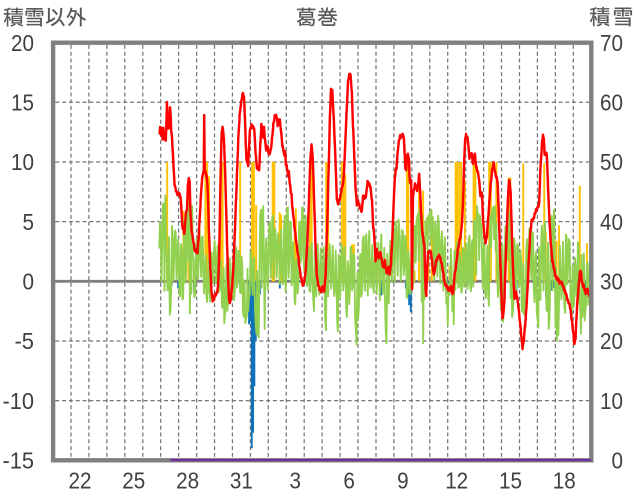 Image resolution: width=636 pixels, height=501 pixels. Describe the element at coordinates (611, 162) in the screenshot. I see `svg-text: 50` at that location.